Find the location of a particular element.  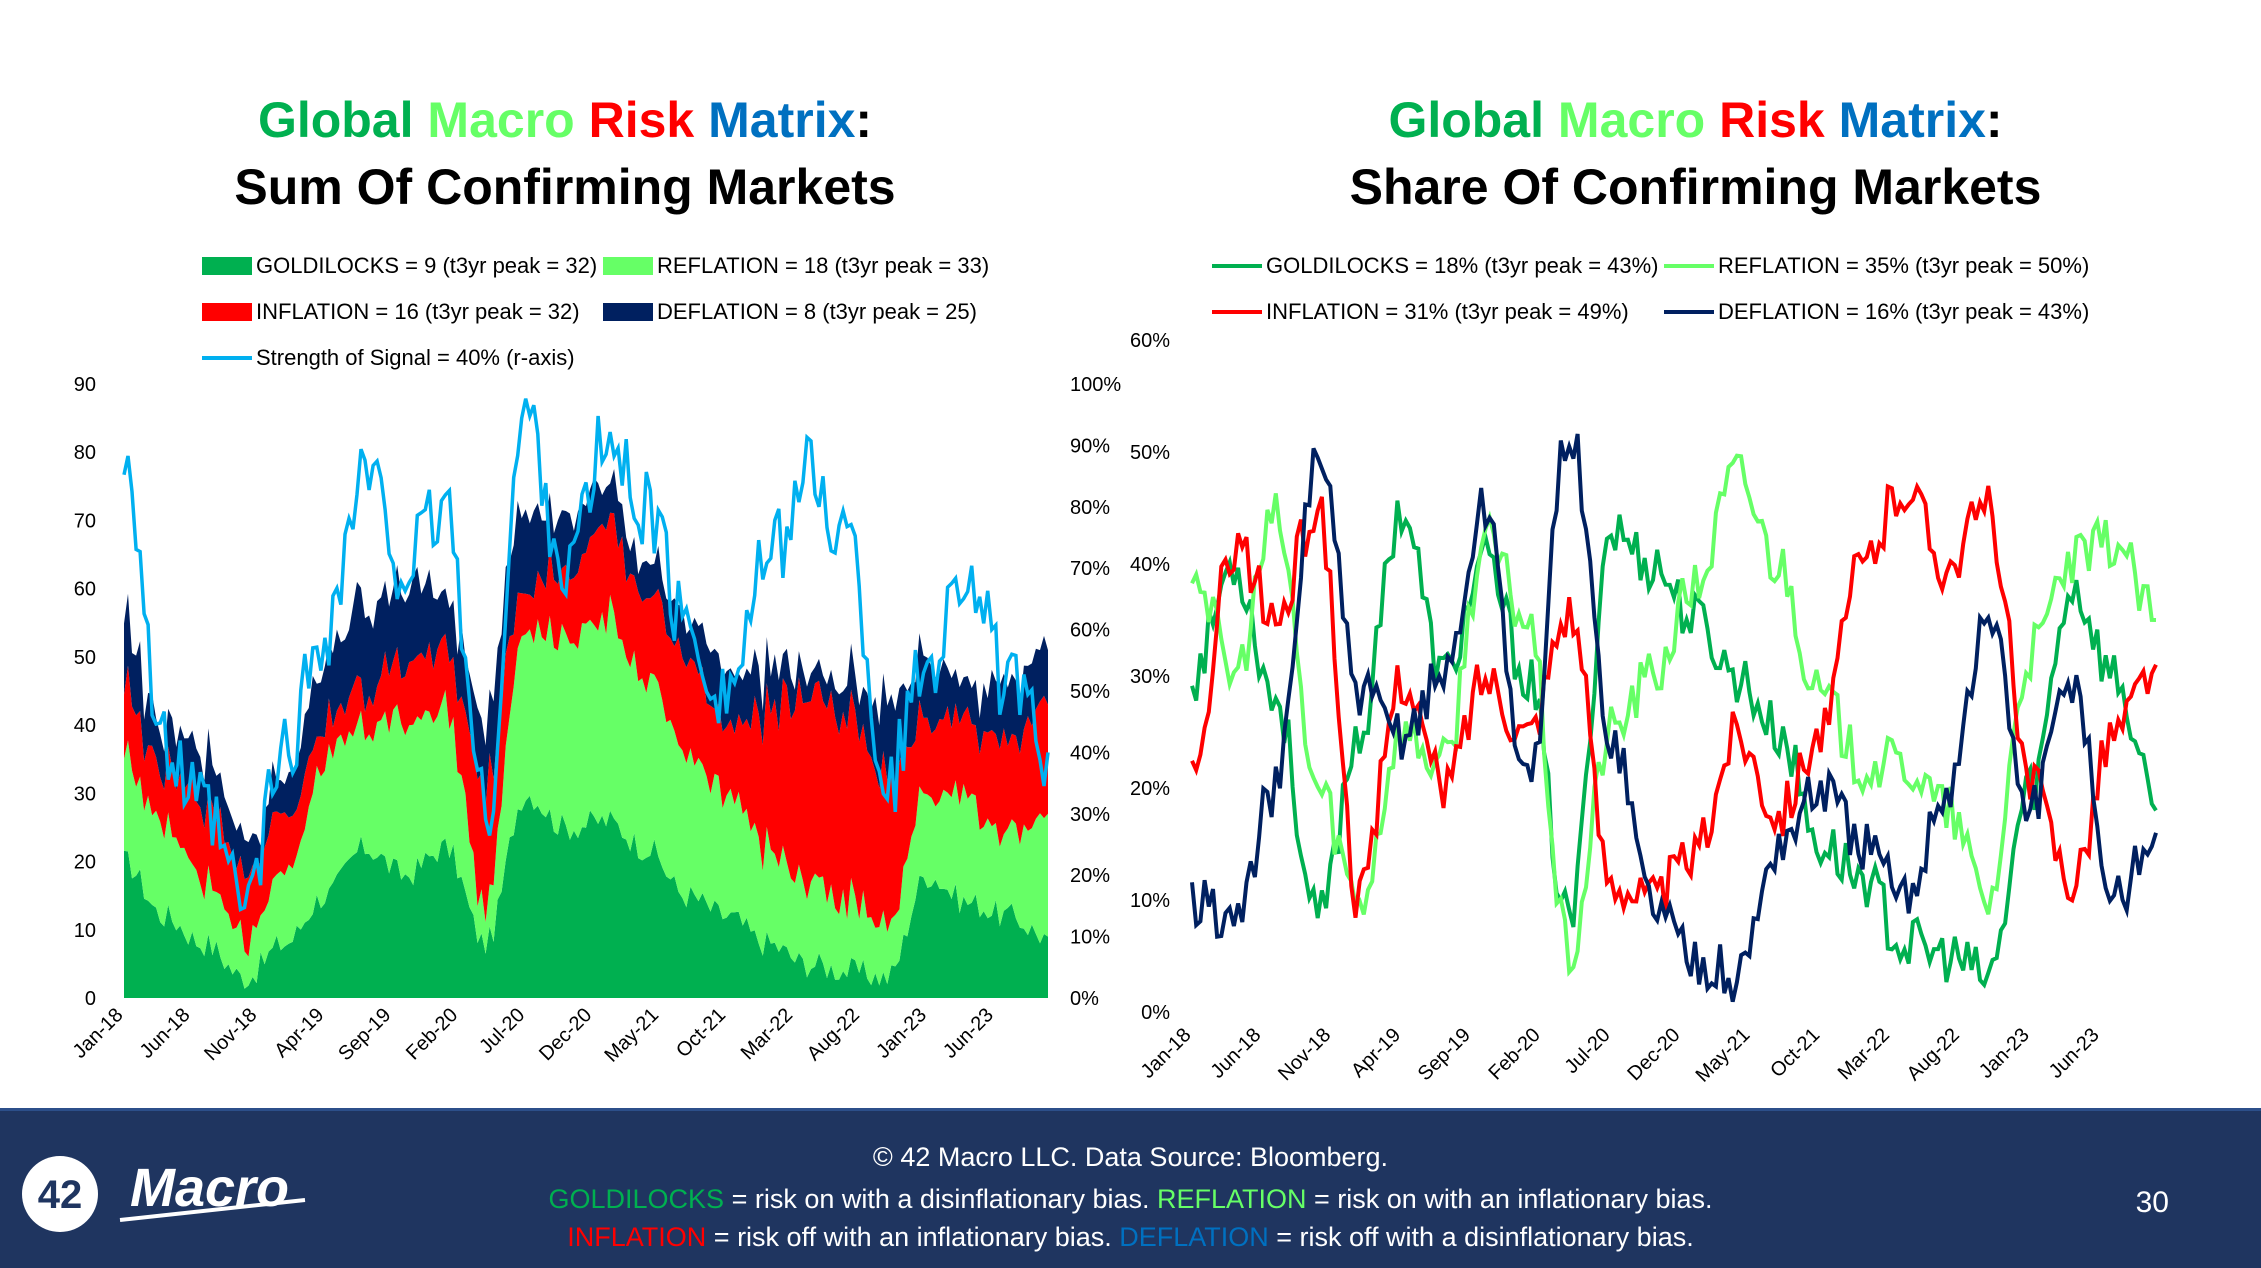

legend-swatch-signal is located at coordinates (227, 358).